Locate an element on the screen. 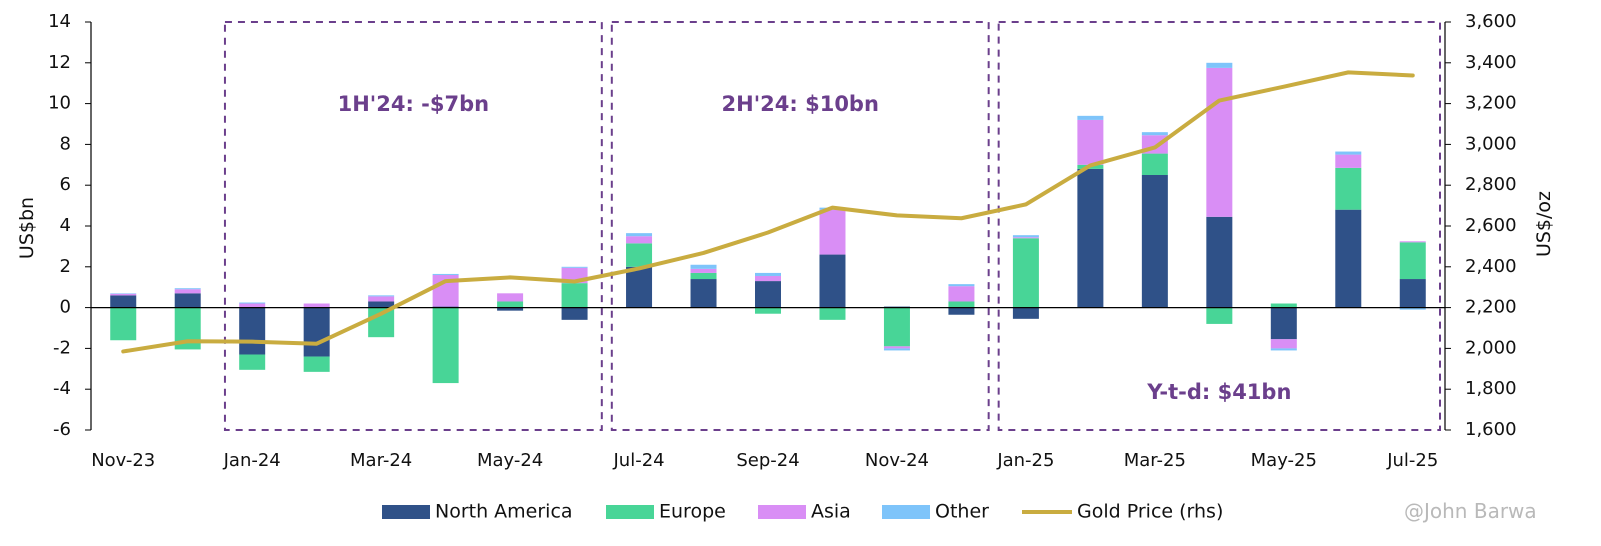 The image size is (1601, 546). watermark-text: @John Barwa is located at coordinates (1470, 511).